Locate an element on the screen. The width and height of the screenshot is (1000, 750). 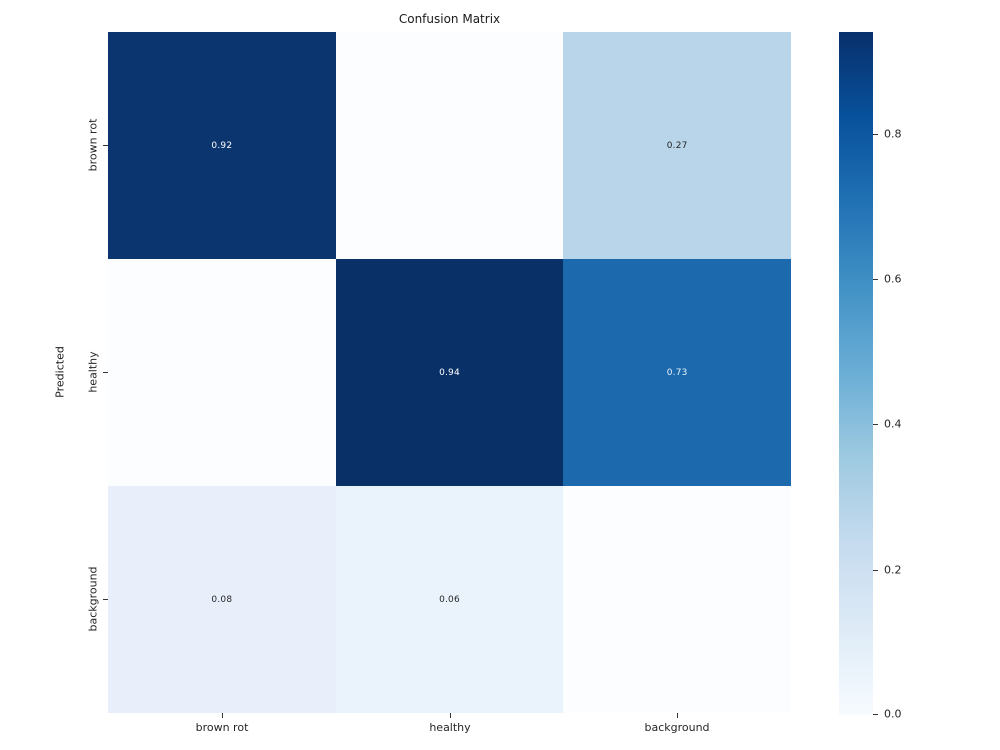
heatmap-cell-healthy-background: 0.73 is located at coordinates (677, 372).